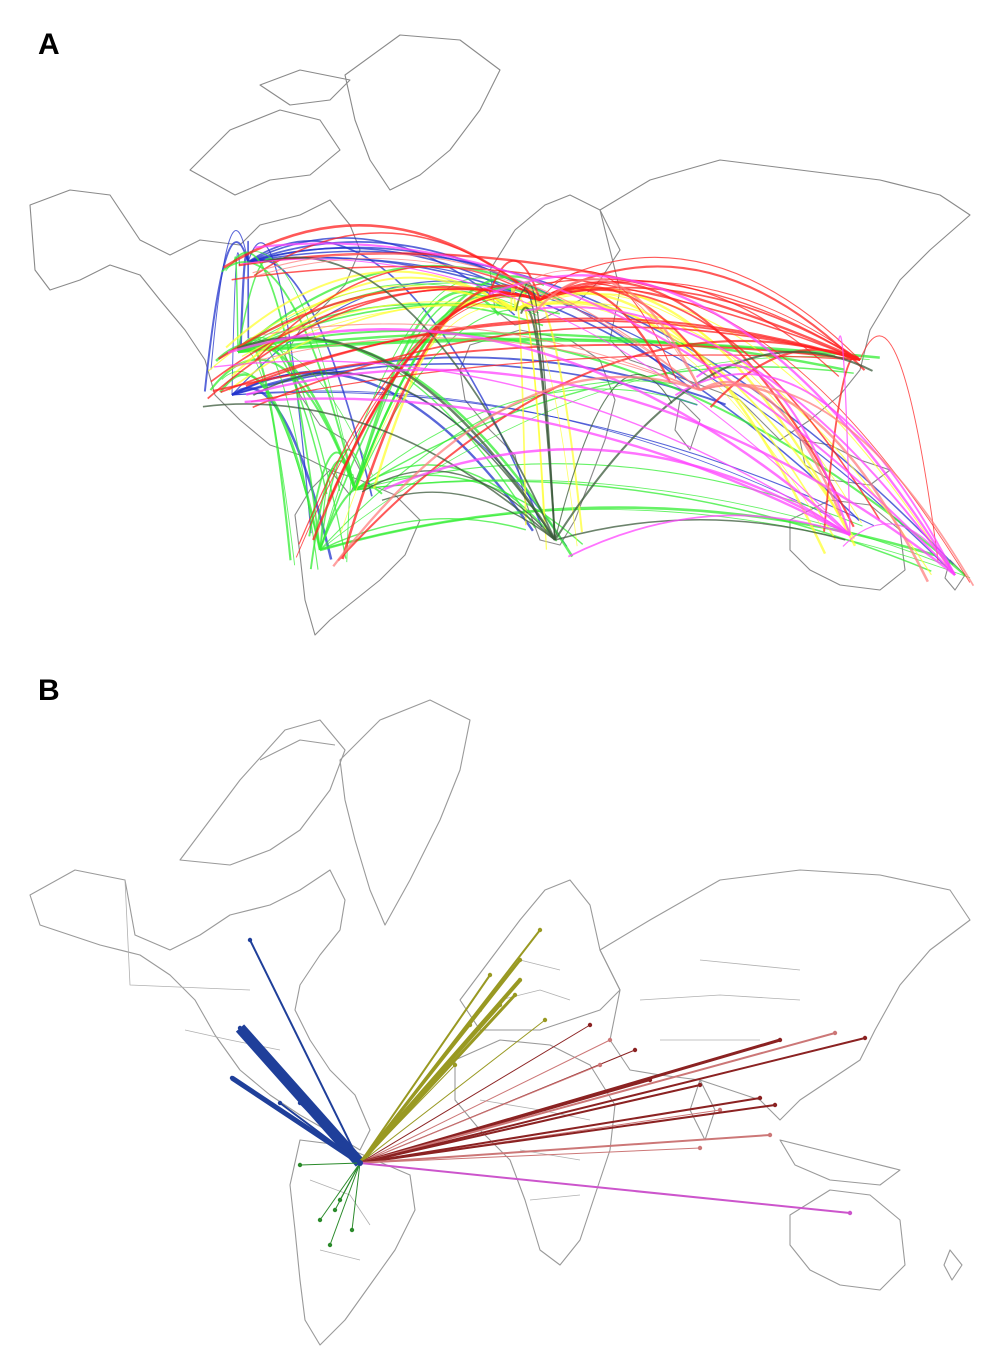 The height and width of the screenshot is (1366, 1000). I want to click on panel-label-a: A, so click(49, 44).